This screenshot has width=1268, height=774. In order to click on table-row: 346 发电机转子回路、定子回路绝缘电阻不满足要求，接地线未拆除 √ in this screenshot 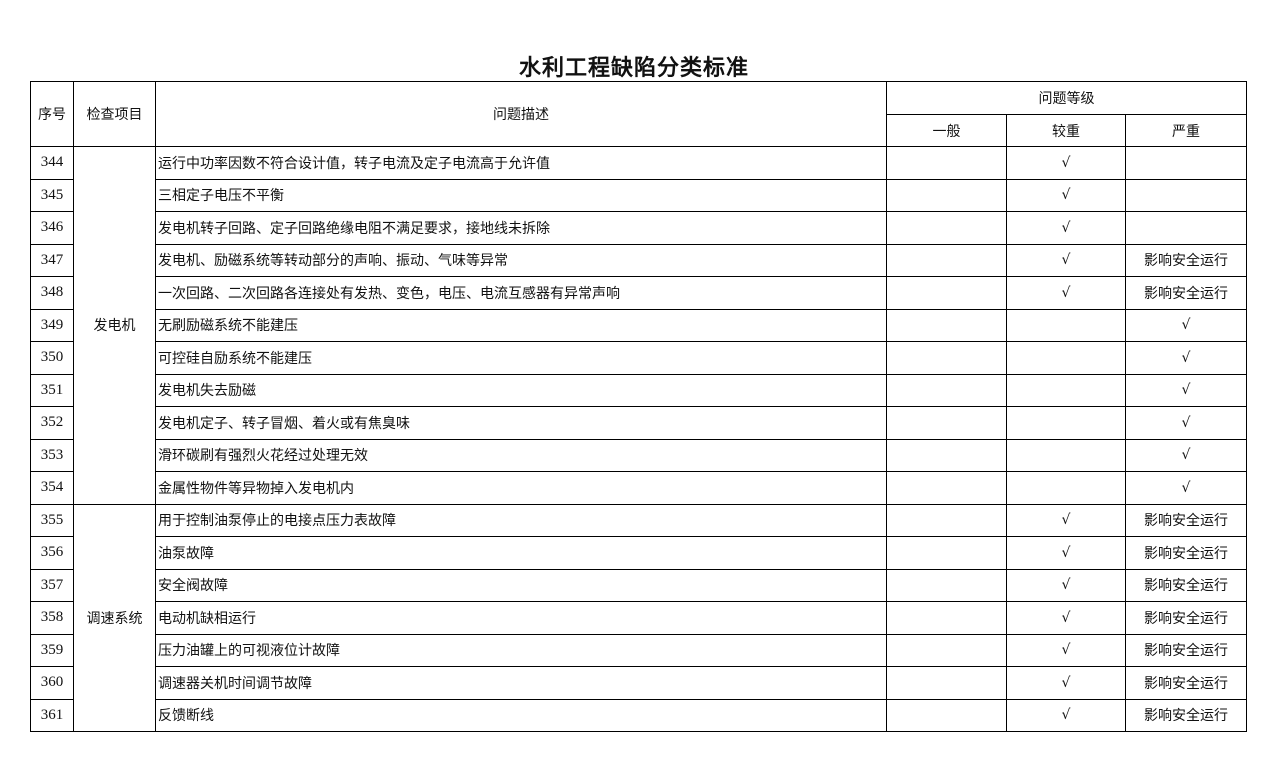, I will do `click(638, 228)`.